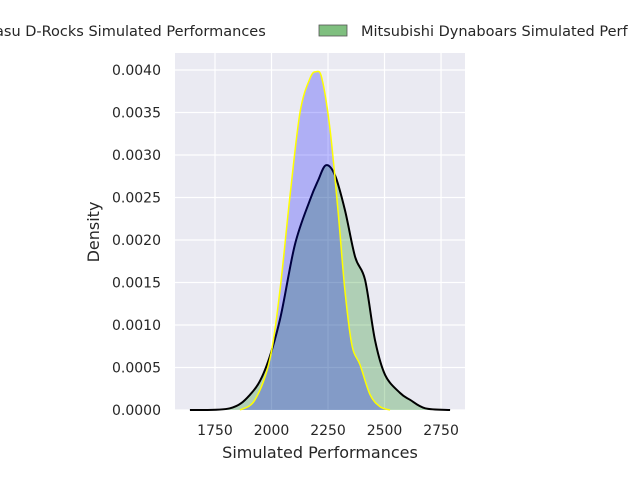  What do you see at coordinates (136, 156) in the screenshot?
I see `y-tick-label: 0.0030` at bounding box center [136, 156].